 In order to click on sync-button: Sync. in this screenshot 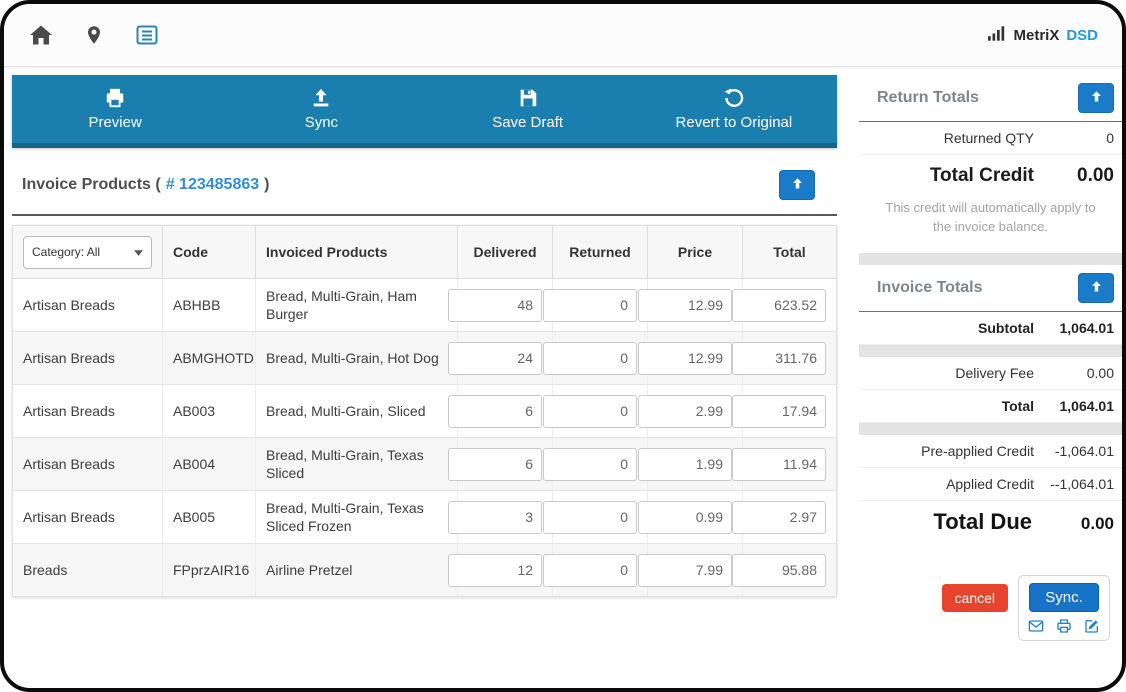, I will do `click(1064, 597)`.